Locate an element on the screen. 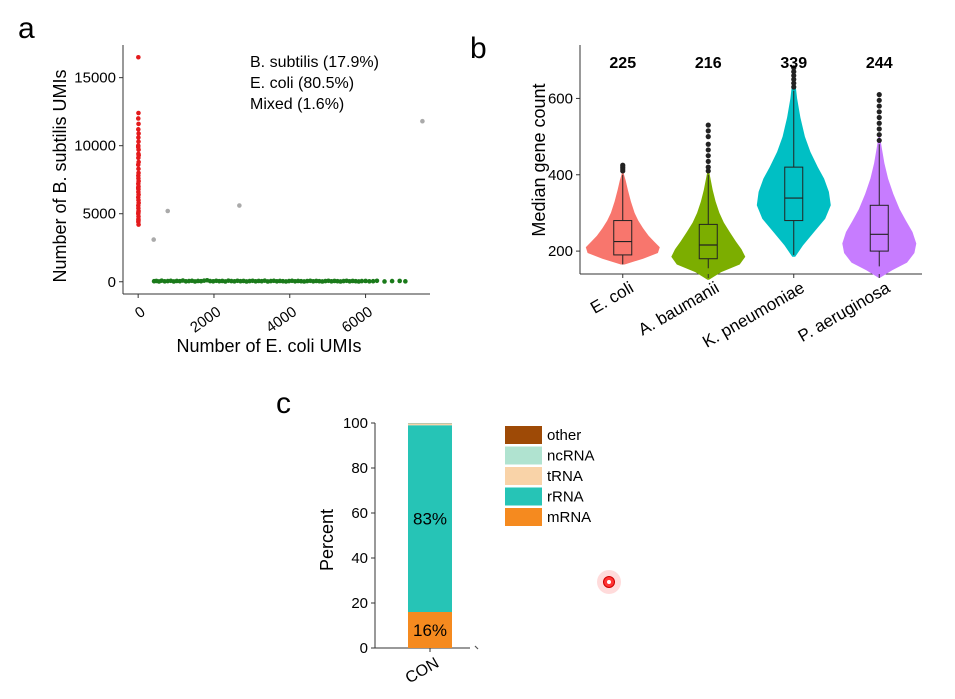 The image size is (955, 699). bar-segment-trna is located at coordinates (430, 424).